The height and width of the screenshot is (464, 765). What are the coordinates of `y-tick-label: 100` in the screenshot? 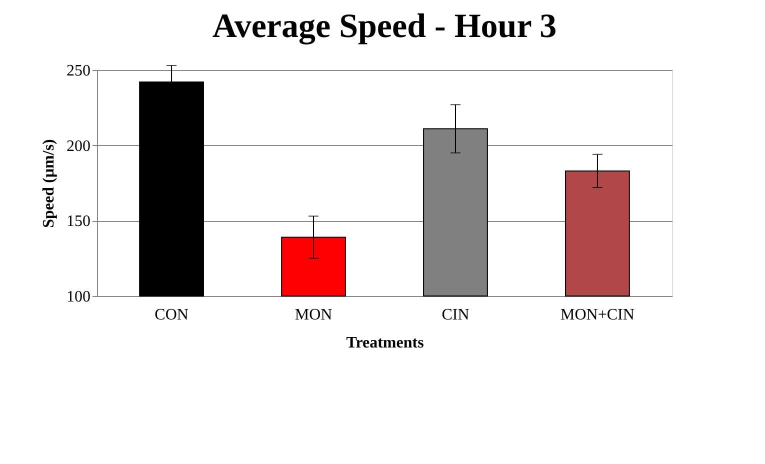 It's located at (78, 297).